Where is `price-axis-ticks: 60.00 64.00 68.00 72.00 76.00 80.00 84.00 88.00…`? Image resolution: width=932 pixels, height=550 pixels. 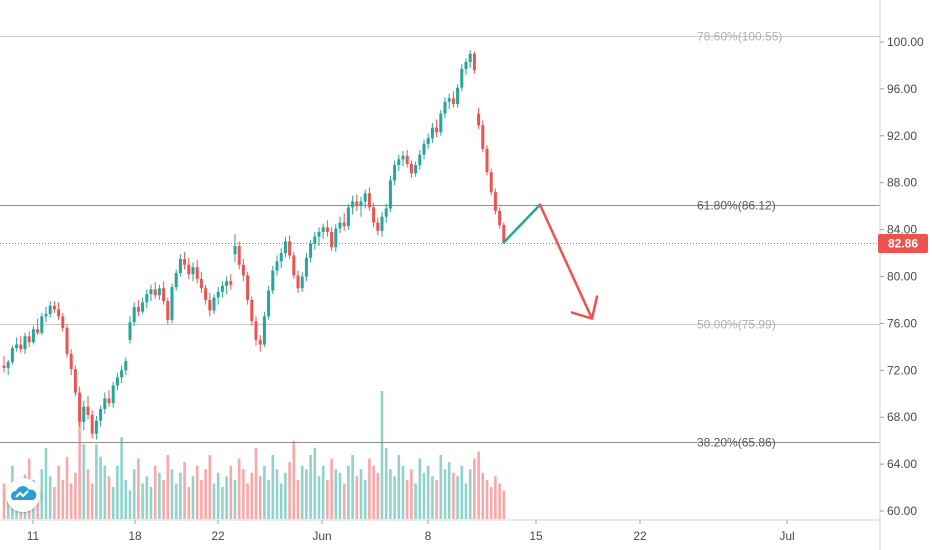 price-axis-ticks: 60.00 64.00 68.00 72.00 76.00 80.00 84.00 88.00… is located at coordinates (902, 276).